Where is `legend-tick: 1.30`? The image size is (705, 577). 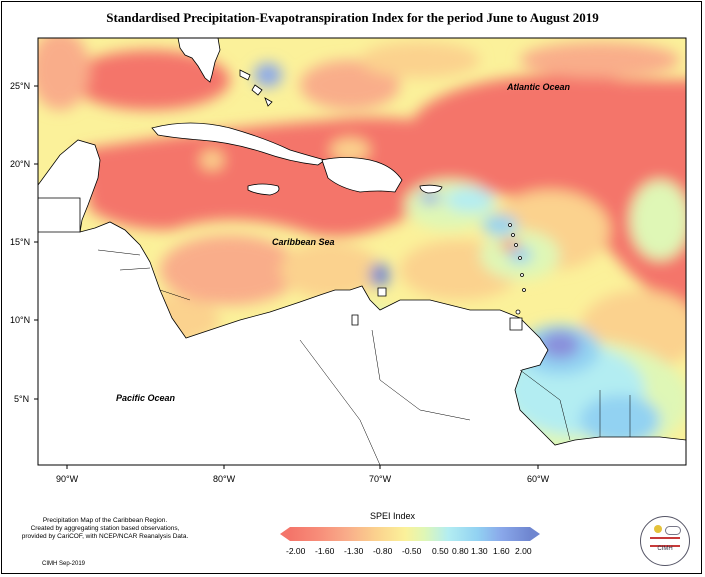 legend-tick: 1.30 is located at coordinates (479, 551).